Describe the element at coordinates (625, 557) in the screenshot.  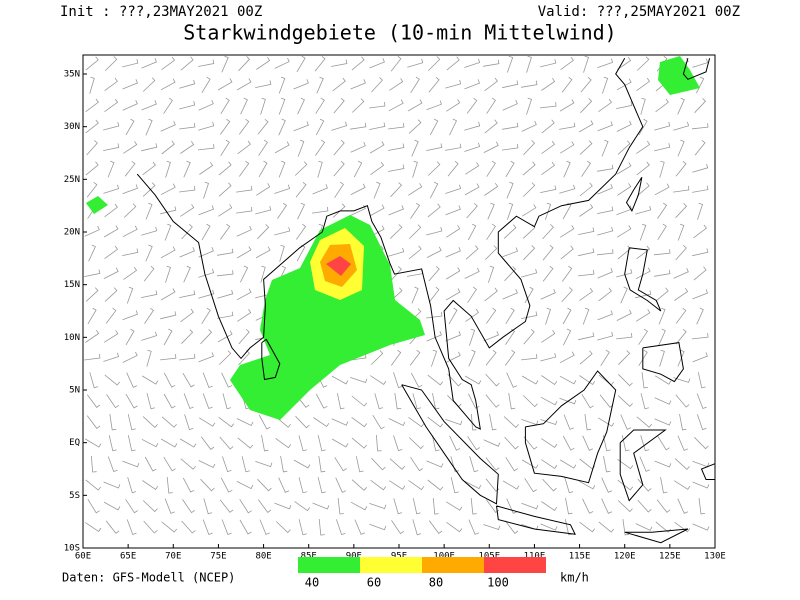
I see `lon-label: 120E` at that location.